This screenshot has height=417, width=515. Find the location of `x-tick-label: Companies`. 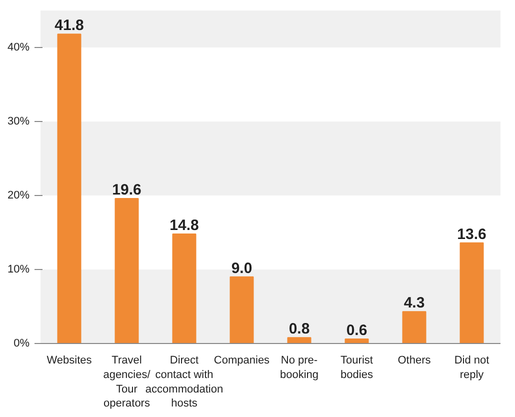

x-tick-label: Companies is located at coordinates (242, 360).